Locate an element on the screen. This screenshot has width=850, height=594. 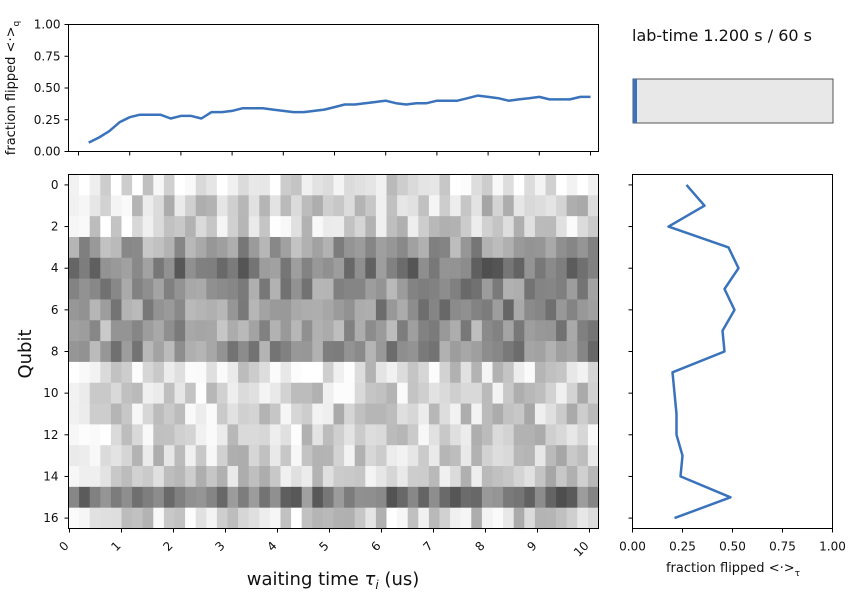
heatmap-ylabel: Qubit is located at coordinates (25, 353).